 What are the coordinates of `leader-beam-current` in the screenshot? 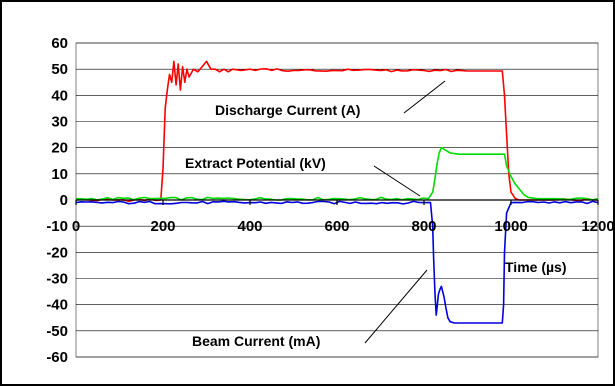 It's located at (396, 306).